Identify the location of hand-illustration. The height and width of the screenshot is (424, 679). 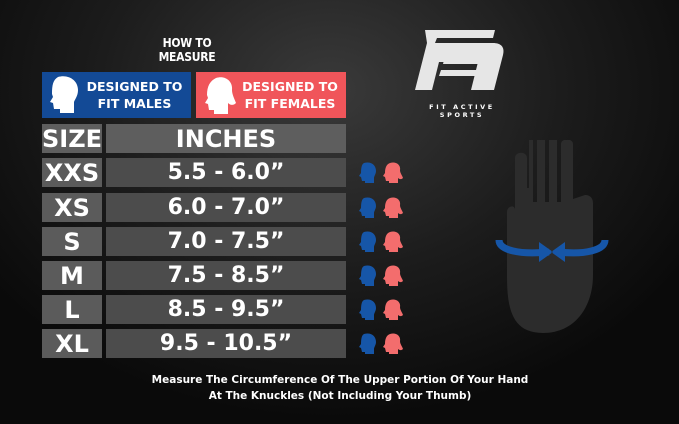
(552, 239).